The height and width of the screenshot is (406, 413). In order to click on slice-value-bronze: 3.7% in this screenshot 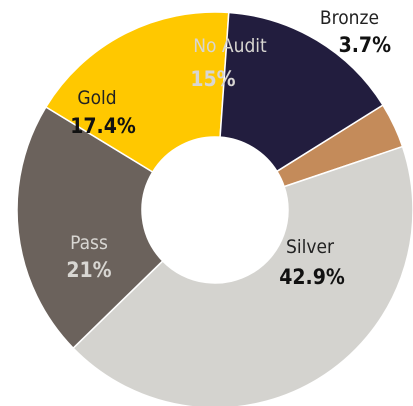, I will do `click(365, 45)`.